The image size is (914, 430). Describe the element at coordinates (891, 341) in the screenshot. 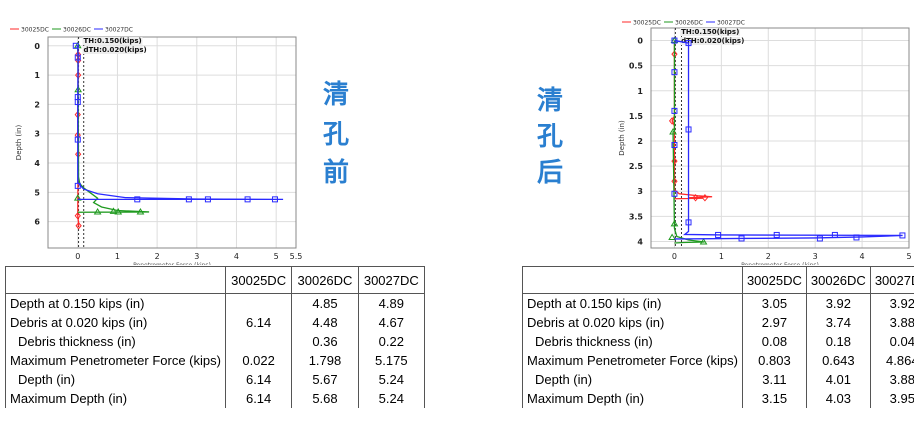

I see `cell: 0.04` at that location.